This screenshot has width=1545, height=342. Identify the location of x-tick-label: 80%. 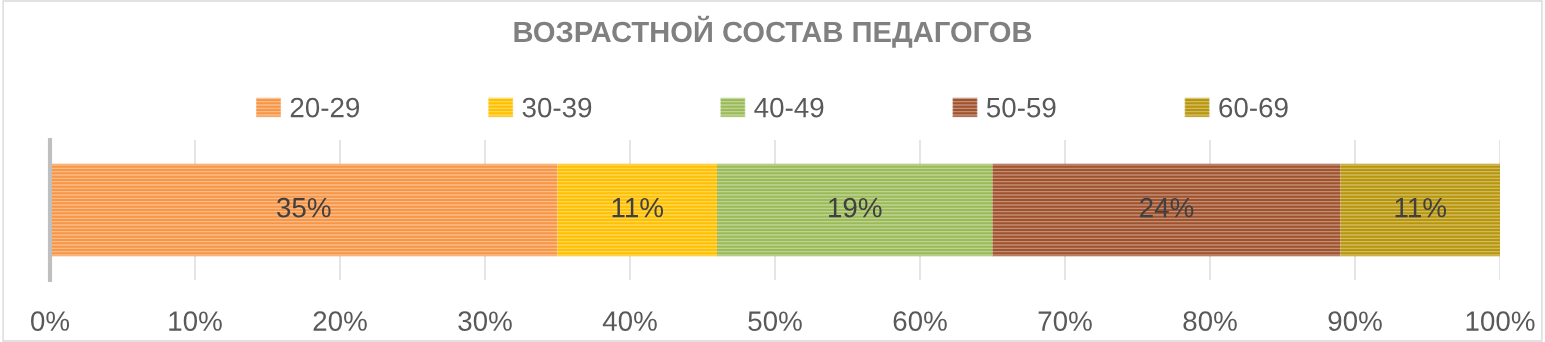
(1210, 321).